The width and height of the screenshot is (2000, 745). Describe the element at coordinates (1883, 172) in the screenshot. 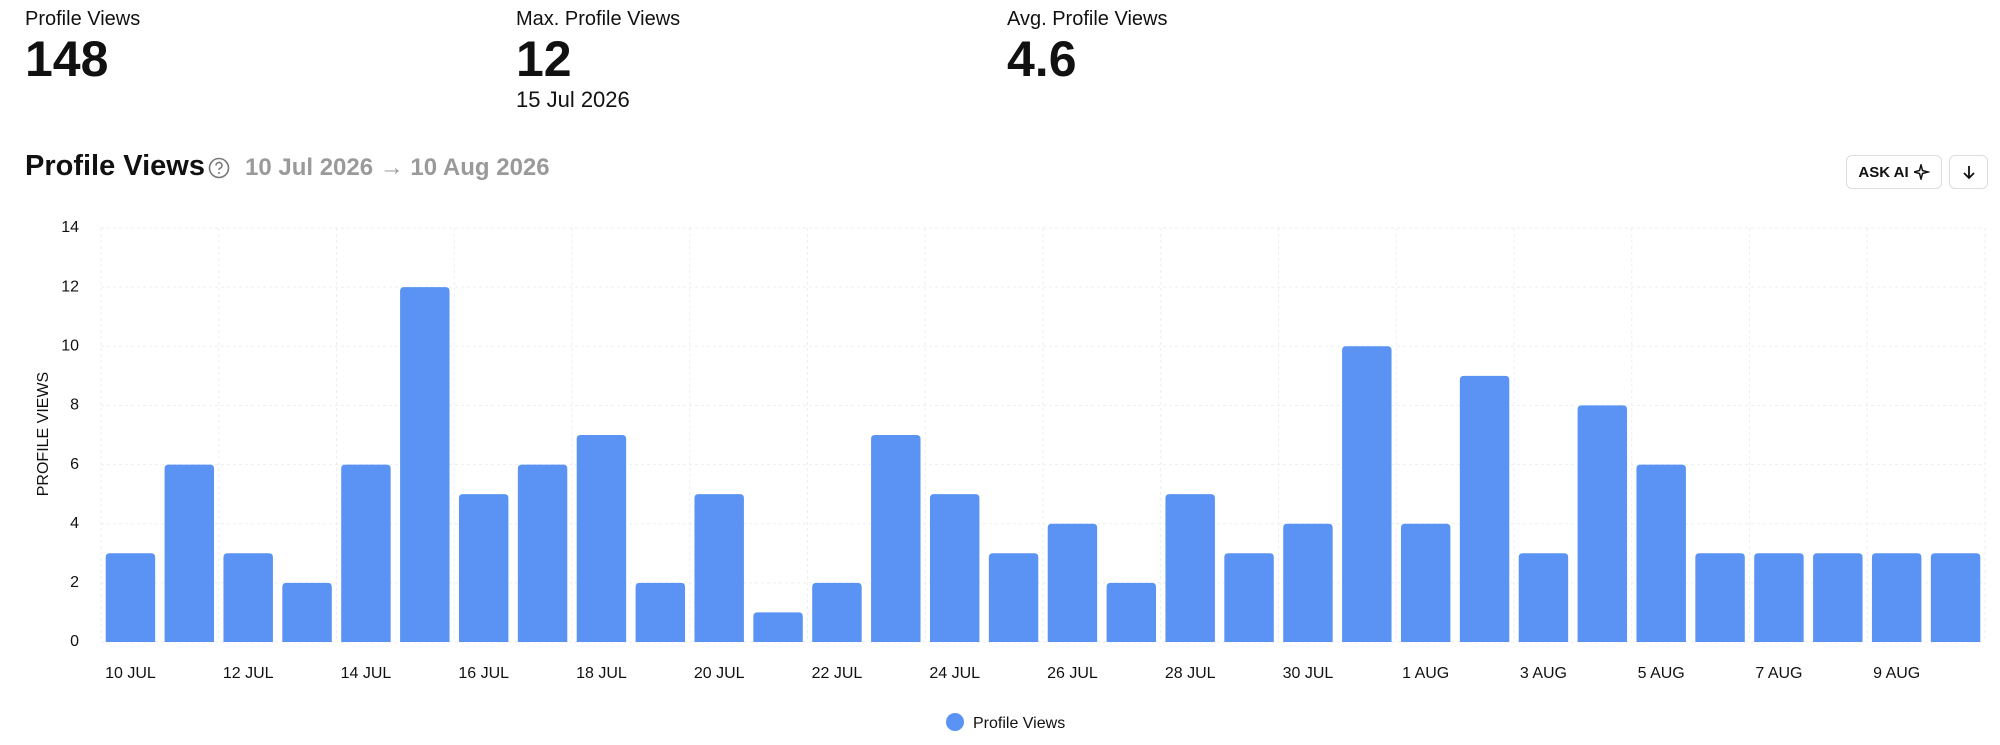

I see `button-label: ASK AI` at that location.